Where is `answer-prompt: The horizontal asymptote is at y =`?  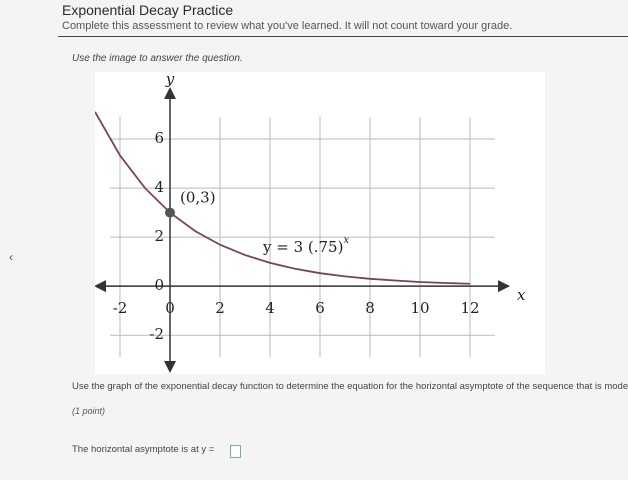 answer-prompt: The horizontal asymptote is at y = is located at coordinates (143, 449).